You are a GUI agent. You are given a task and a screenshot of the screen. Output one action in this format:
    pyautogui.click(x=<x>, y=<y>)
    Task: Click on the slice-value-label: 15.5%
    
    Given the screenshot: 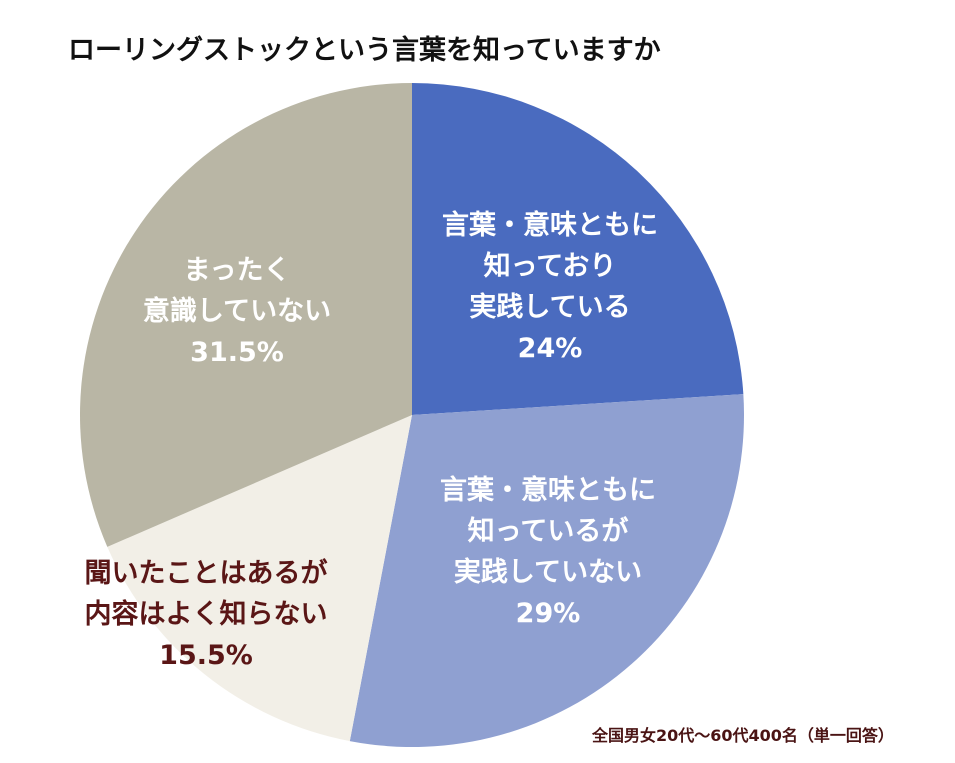 What is the action you would take?
    pyautogui.click(x=206, y=655)
    